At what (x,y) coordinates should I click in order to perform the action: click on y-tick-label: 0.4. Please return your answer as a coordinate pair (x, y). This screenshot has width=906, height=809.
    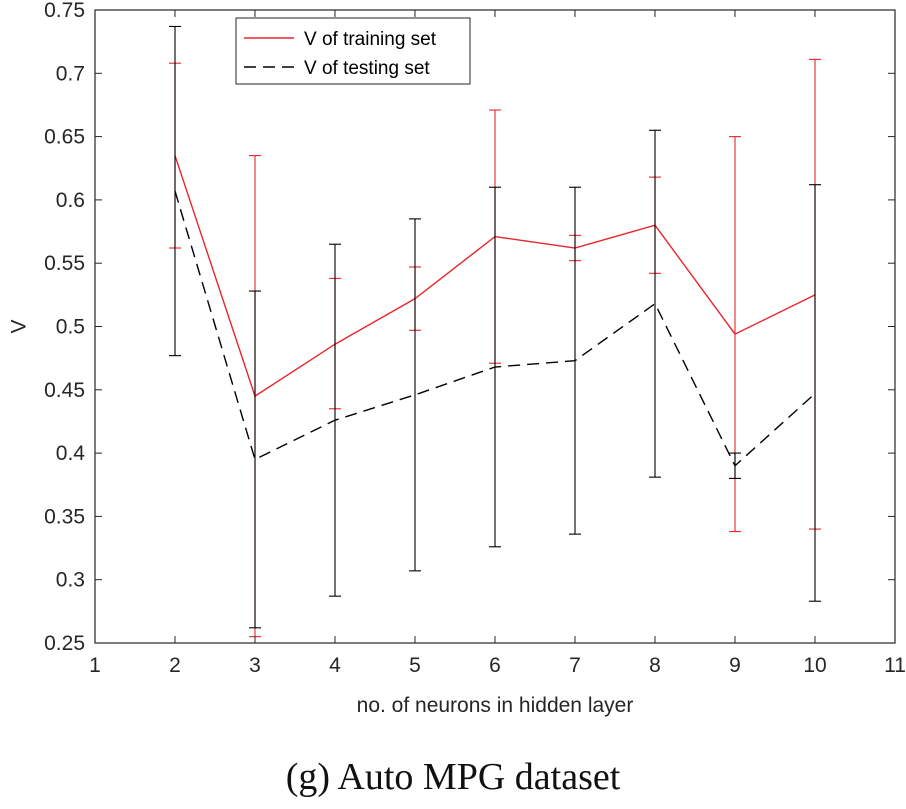
    Looking at the image, I should click on (71, 453).